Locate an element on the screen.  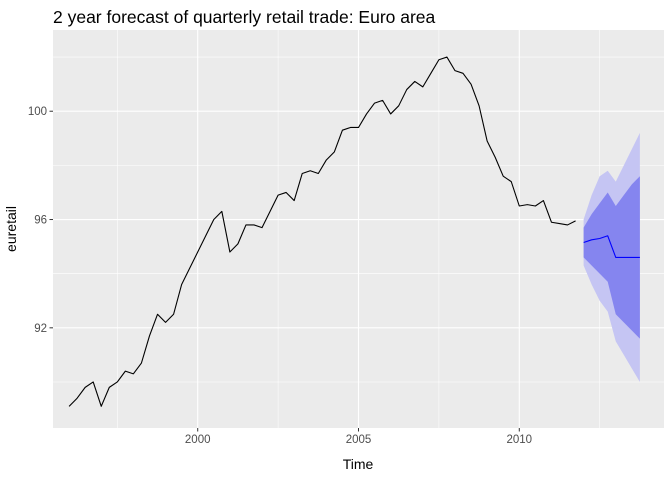
y-tick-label: 100 is located at coordinates (37, 112).